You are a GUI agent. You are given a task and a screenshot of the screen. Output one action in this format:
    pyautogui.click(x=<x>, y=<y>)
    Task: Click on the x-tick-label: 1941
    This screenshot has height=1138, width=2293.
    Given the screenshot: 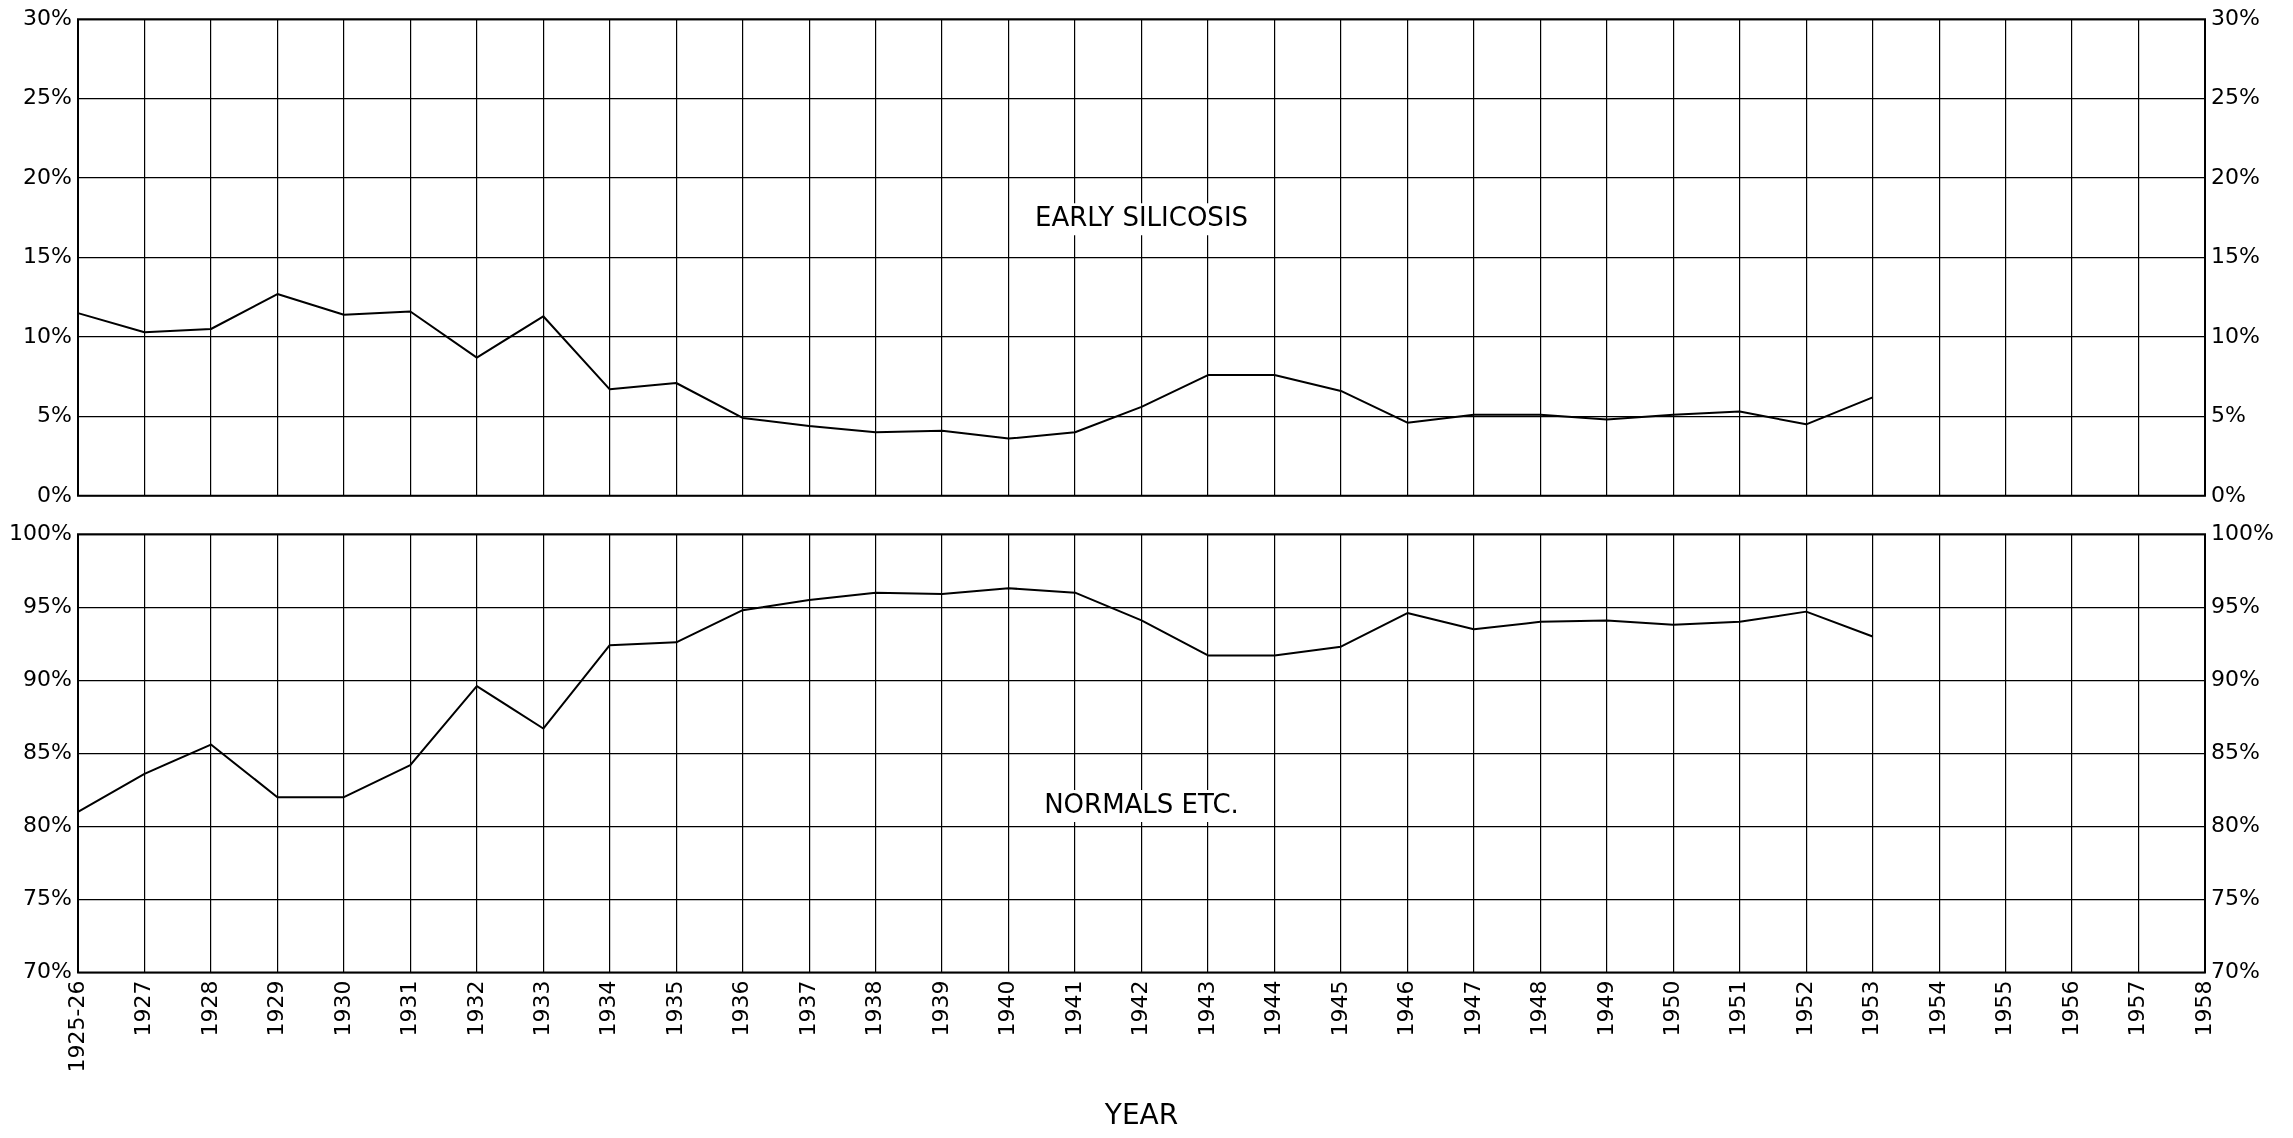 What is the action you would take?
    pyautogui.click(x=1073, y=1008)
    